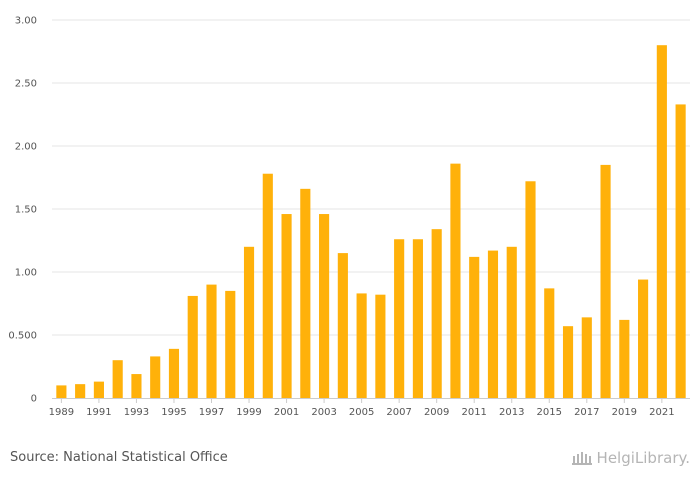  I want to click on x-tick-label: 2015, so click(549, 412).